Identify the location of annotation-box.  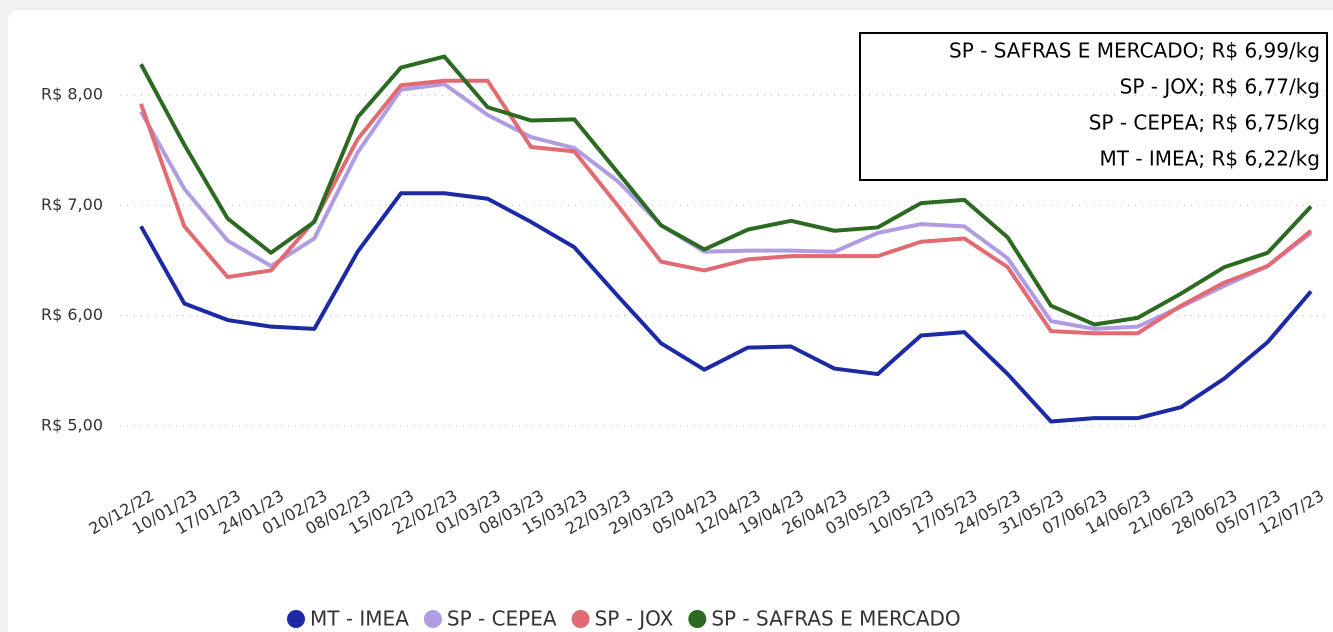
(1093, 106).